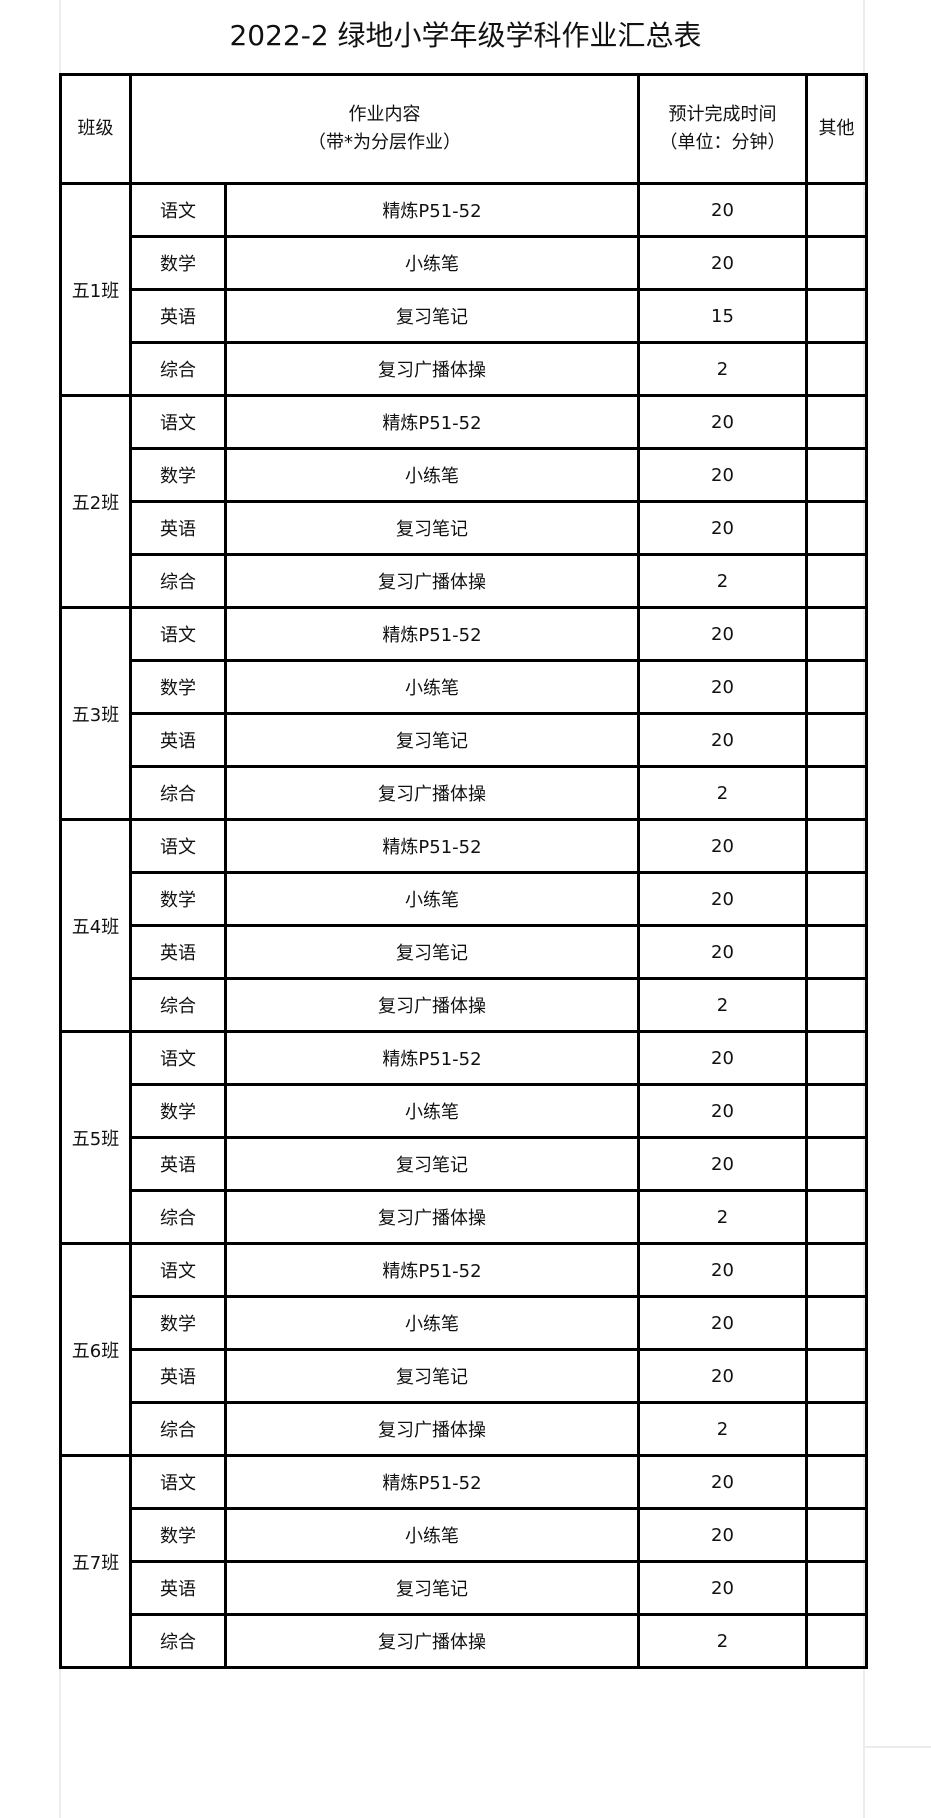 The width and height of the screenshot is (931, 1818). What do you see at coordinates (95, 289) in the screenshot?
I see `class-name: 五1班` at bounding box center [95, 289].